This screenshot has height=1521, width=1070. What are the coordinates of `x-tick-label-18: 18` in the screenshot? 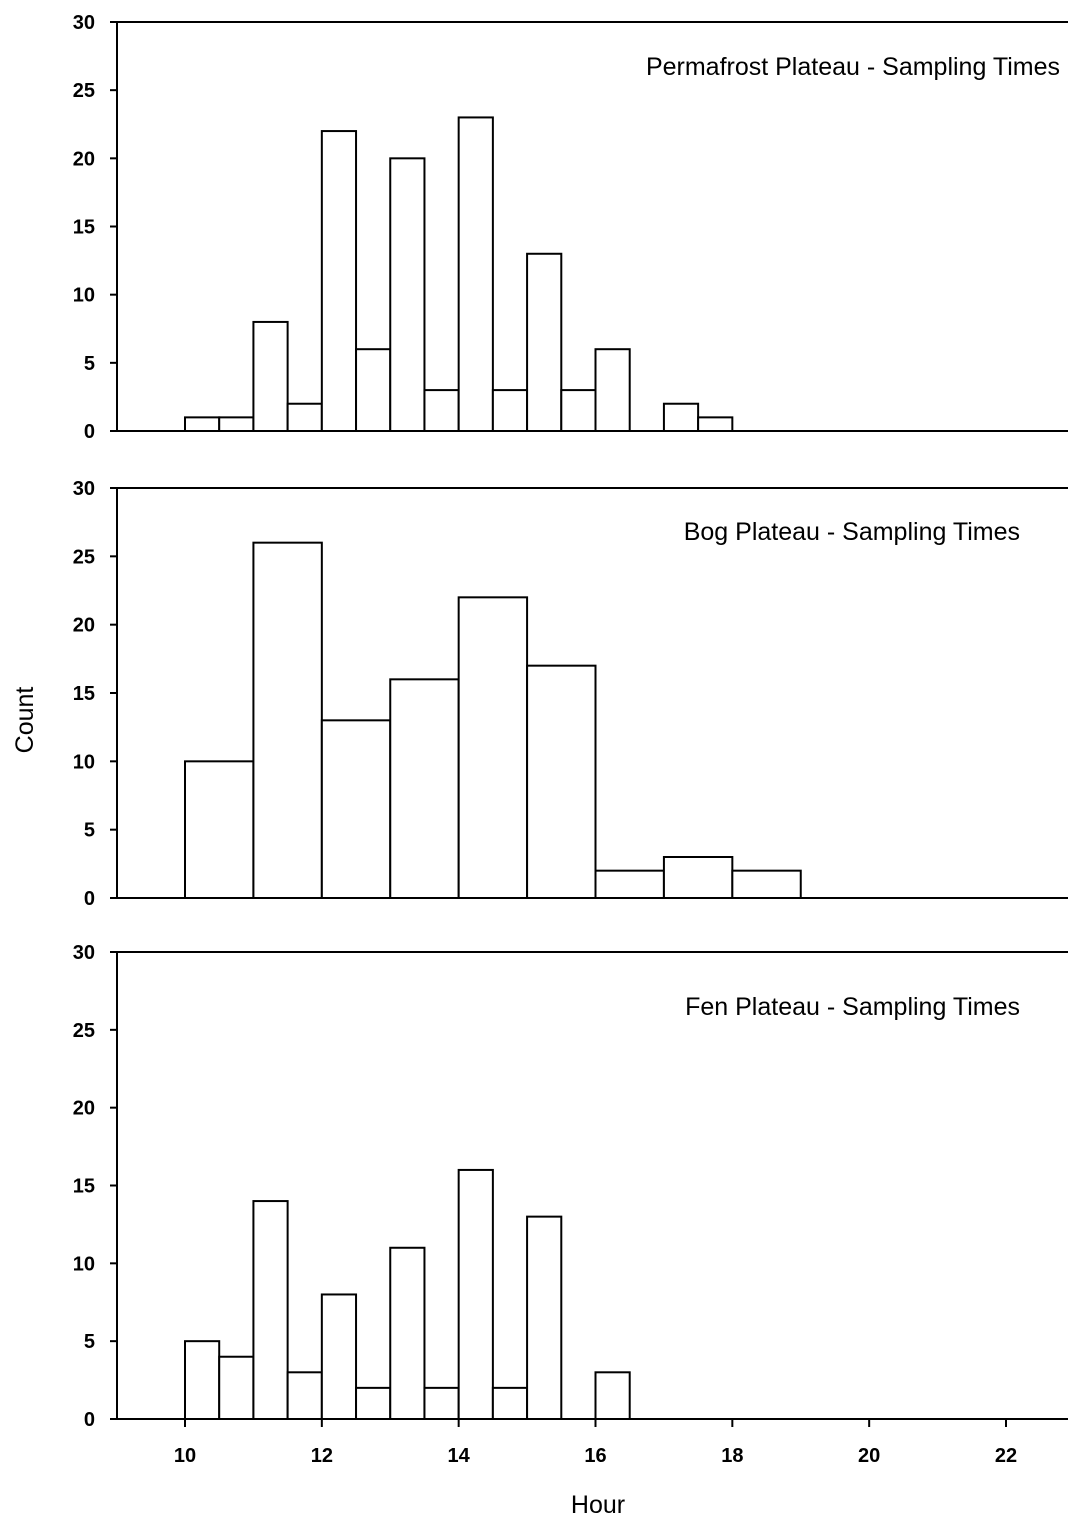 It's located at (732, 1456).